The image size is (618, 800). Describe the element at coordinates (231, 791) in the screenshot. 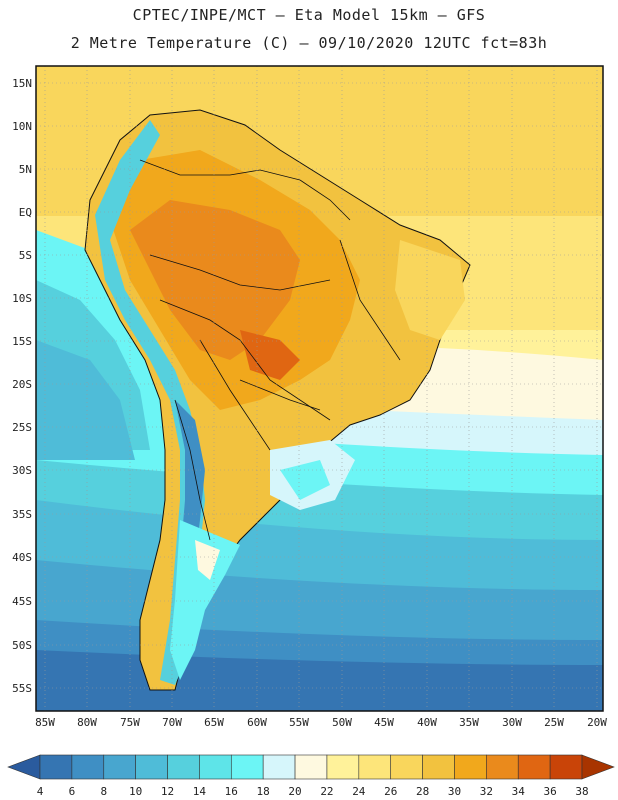

I see `colorbar-label: 16` at that location.